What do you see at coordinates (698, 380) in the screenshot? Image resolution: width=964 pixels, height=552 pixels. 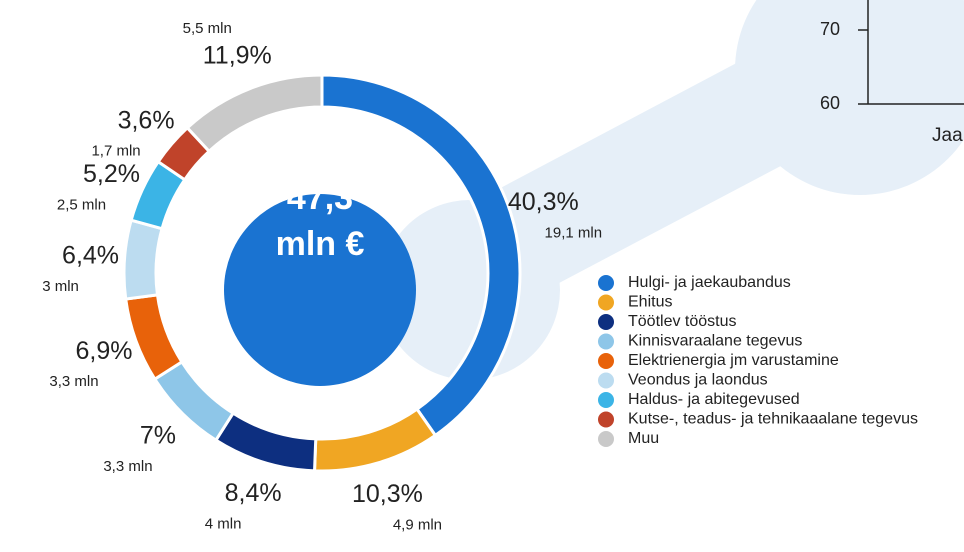 I see `legend-label: Veondus ja laondus` at bounding box center [698, 380].